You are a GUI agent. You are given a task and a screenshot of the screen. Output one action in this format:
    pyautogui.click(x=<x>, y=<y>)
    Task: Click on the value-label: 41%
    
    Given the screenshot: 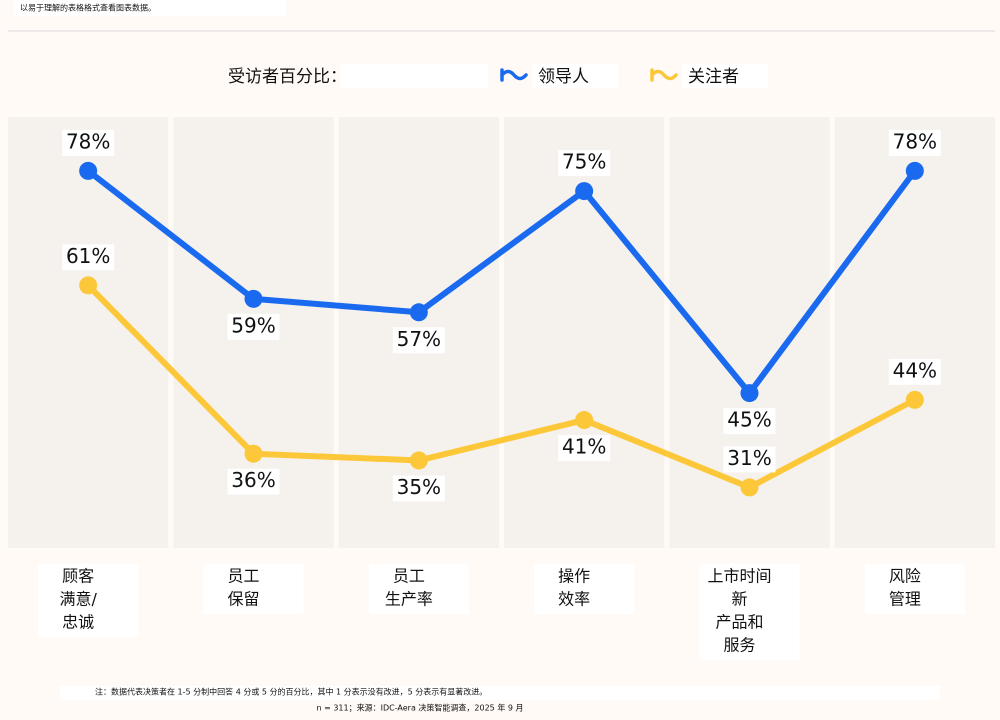 What is the action you would take?
    pyautogui.click(x=584, y=447)
    